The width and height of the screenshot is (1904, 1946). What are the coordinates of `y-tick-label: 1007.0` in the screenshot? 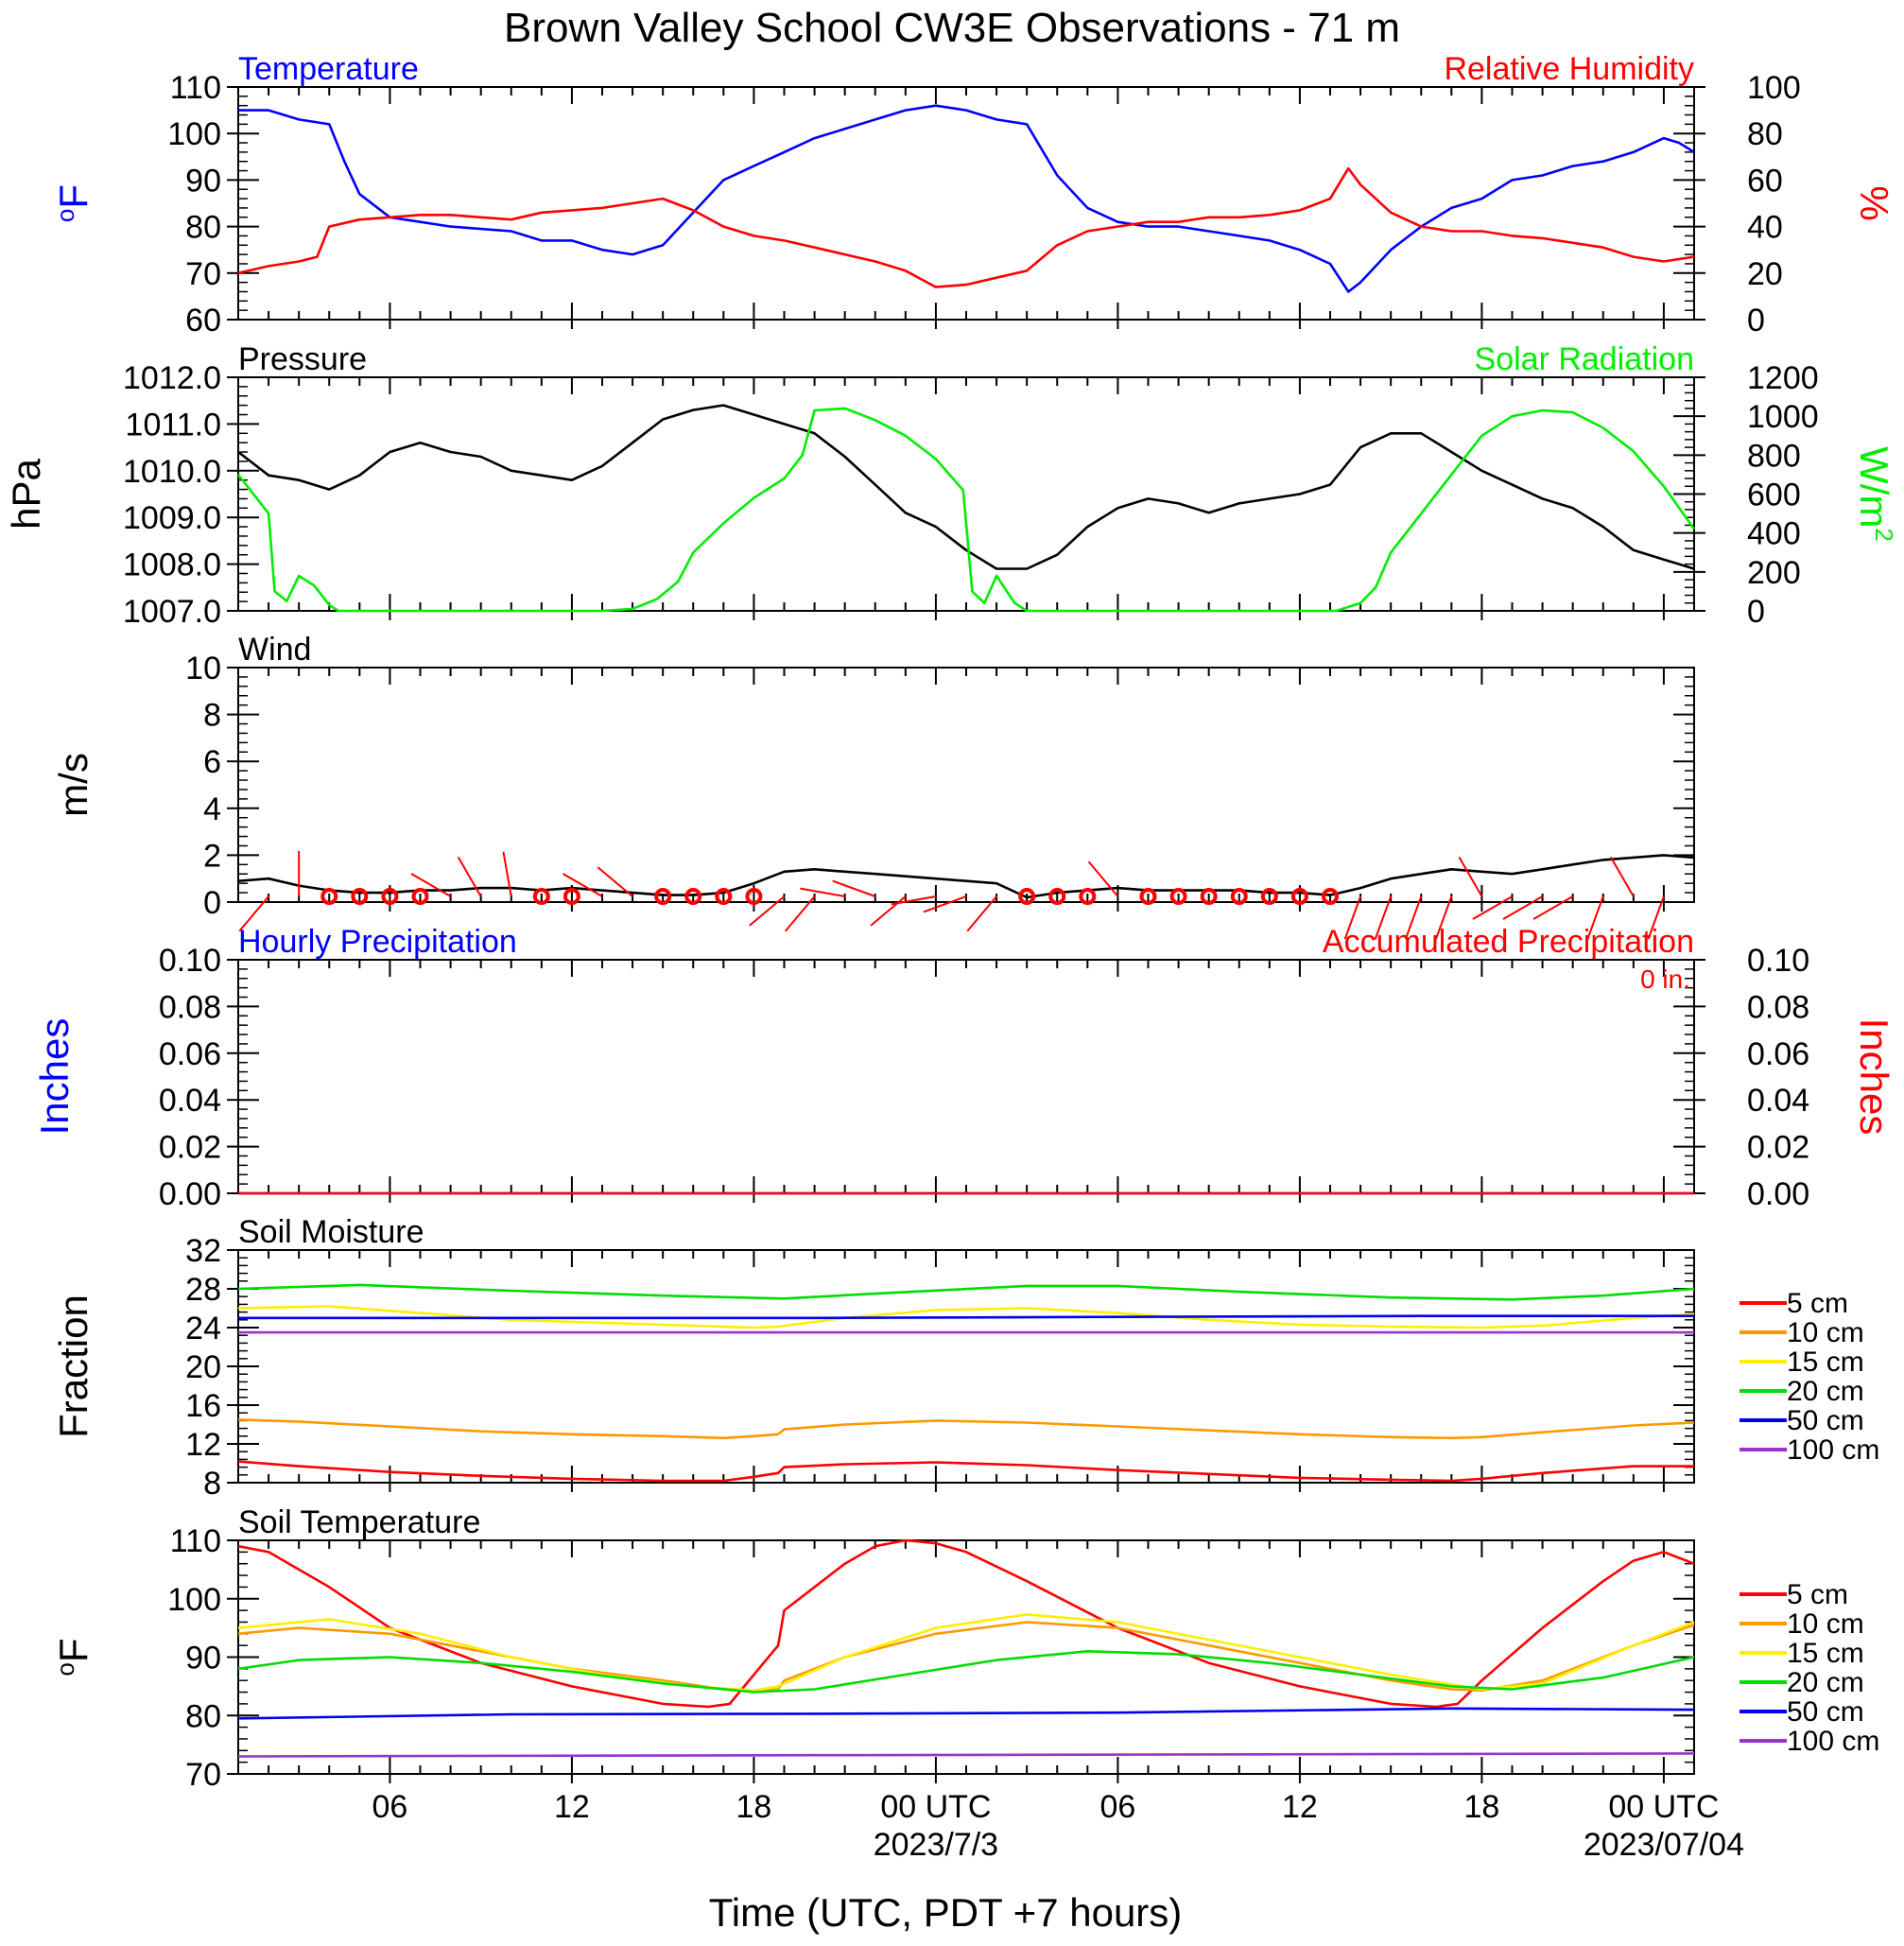 It's located at (172, 612).